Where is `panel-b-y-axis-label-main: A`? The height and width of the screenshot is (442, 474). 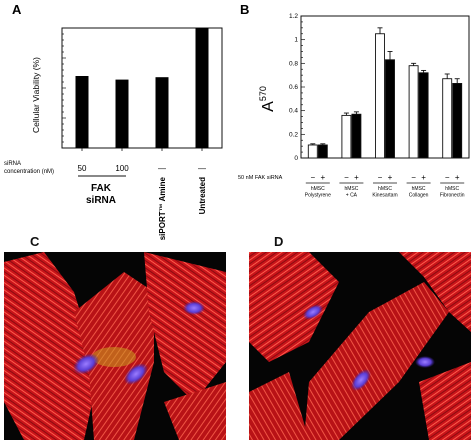
panel-b-y-axis-label-main: A is located at coordinates (268, 106).